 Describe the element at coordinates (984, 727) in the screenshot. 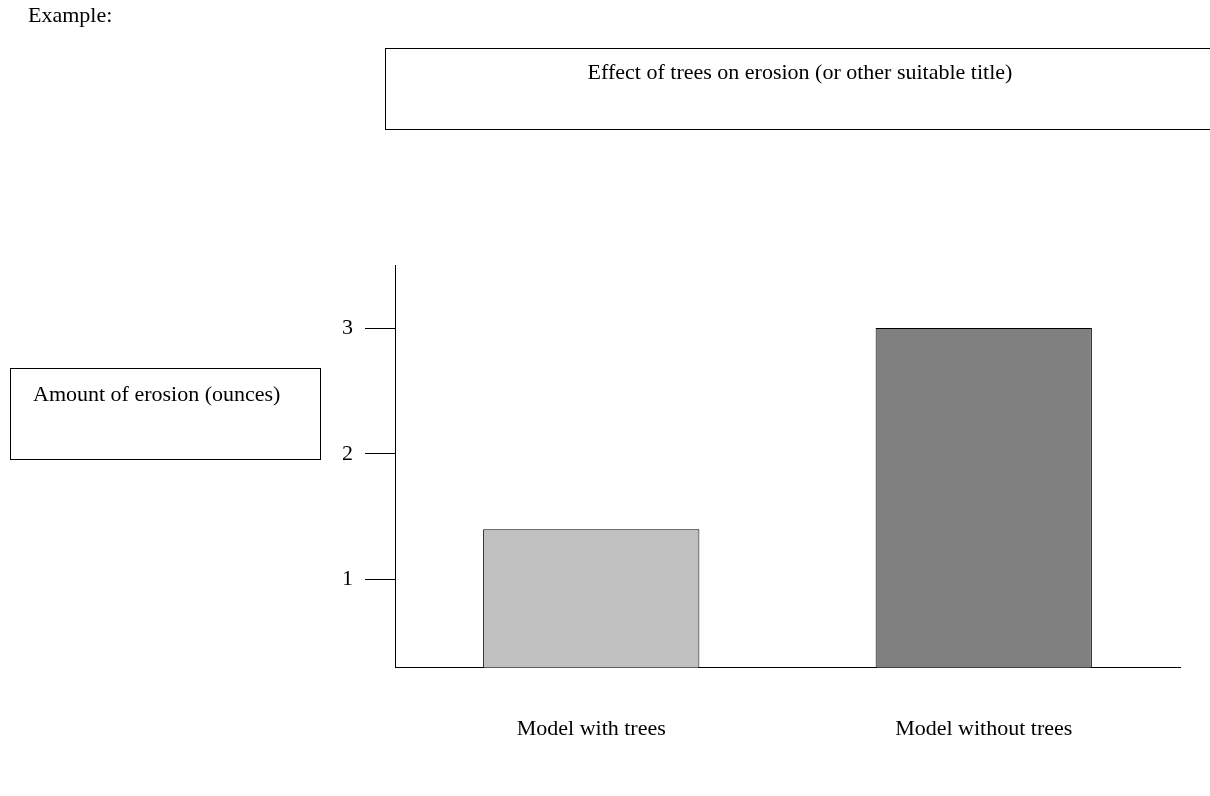

I see `x-tick-label: Model without trees` at that location.